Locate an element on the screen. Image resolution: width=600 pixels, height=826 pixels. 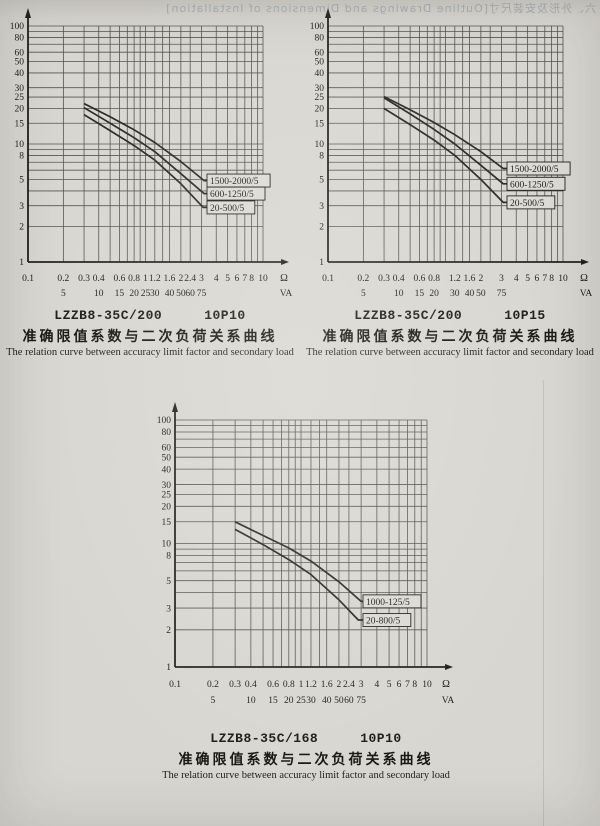
curve-1500-2000/5 is located at coordinates (145, 142).